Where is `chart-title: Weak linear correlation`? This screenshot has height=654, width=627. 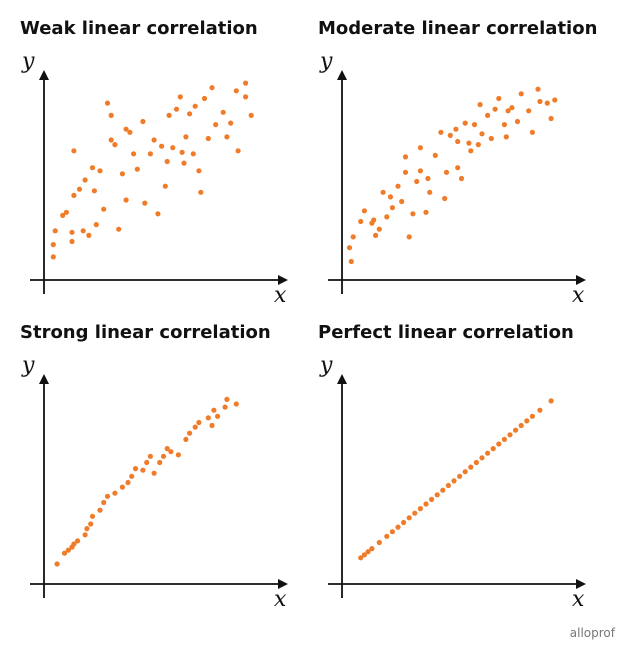 chart-title: Weak linear correlation is located at coordinates (139, 28).